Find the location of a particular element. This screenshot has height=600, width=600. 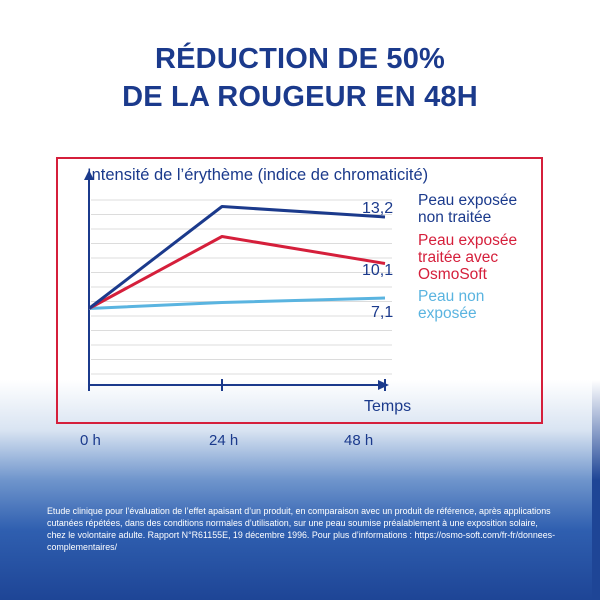

legend-entry-unexposed: Peau non exposée is located at coordinates (451, 305).